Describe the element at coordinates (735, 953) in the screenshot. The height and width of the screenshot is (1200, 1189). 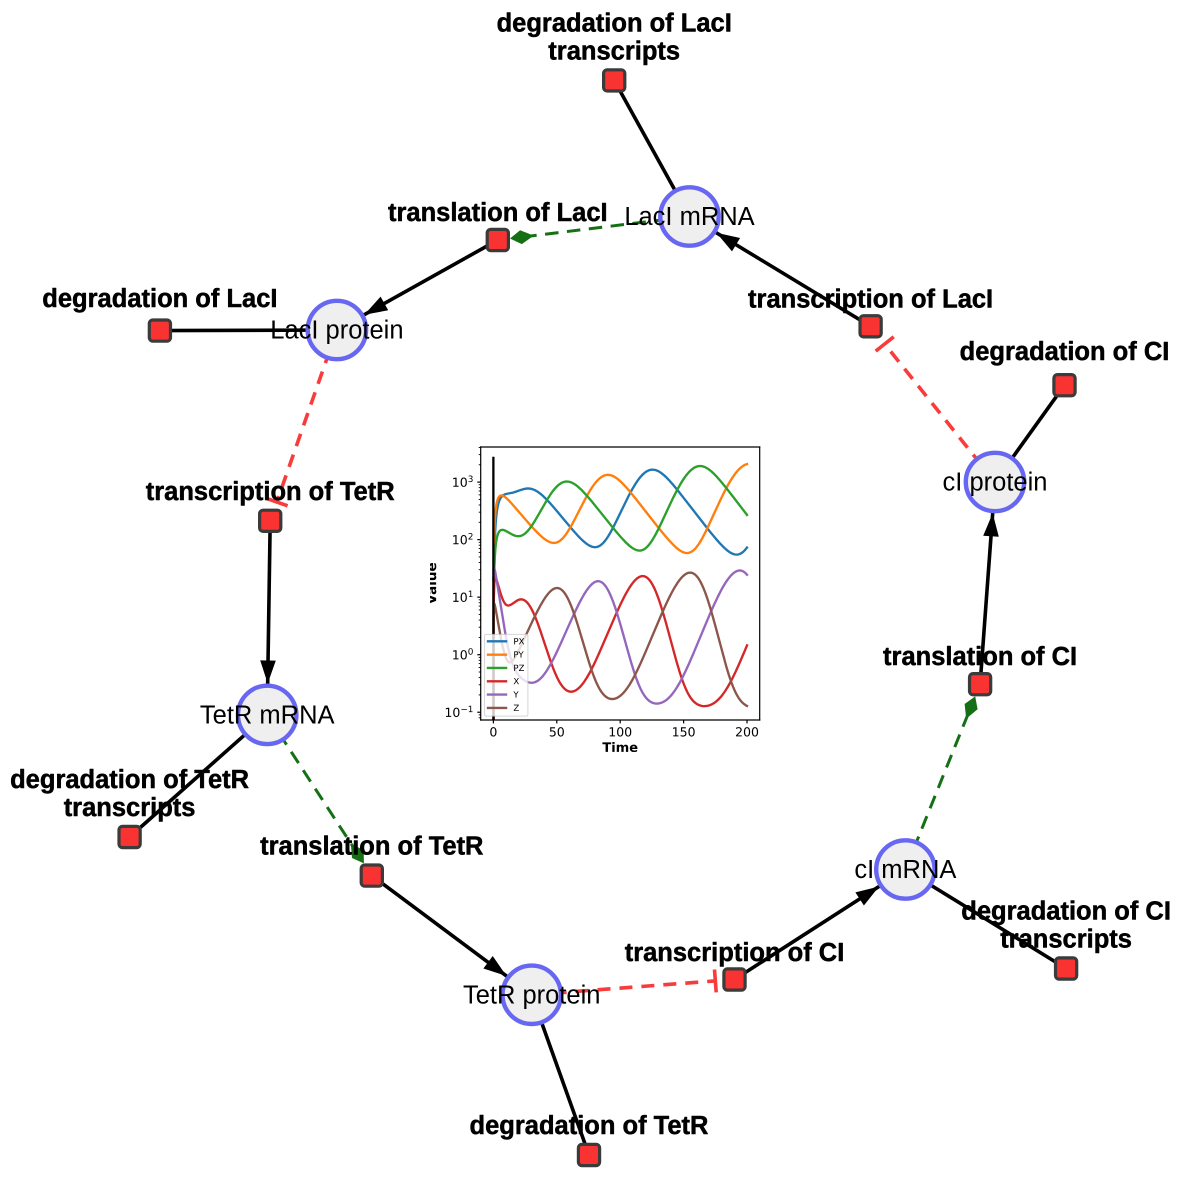
I see `svg-text: transcription of CI` at that location.